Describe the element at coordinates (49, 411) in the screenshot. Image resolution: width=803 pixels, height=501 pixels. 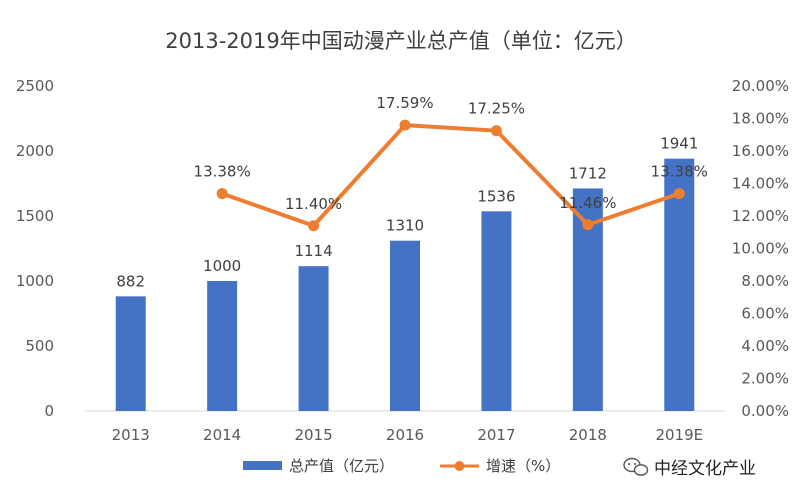
I see `left-tick-label: 0` at that location.